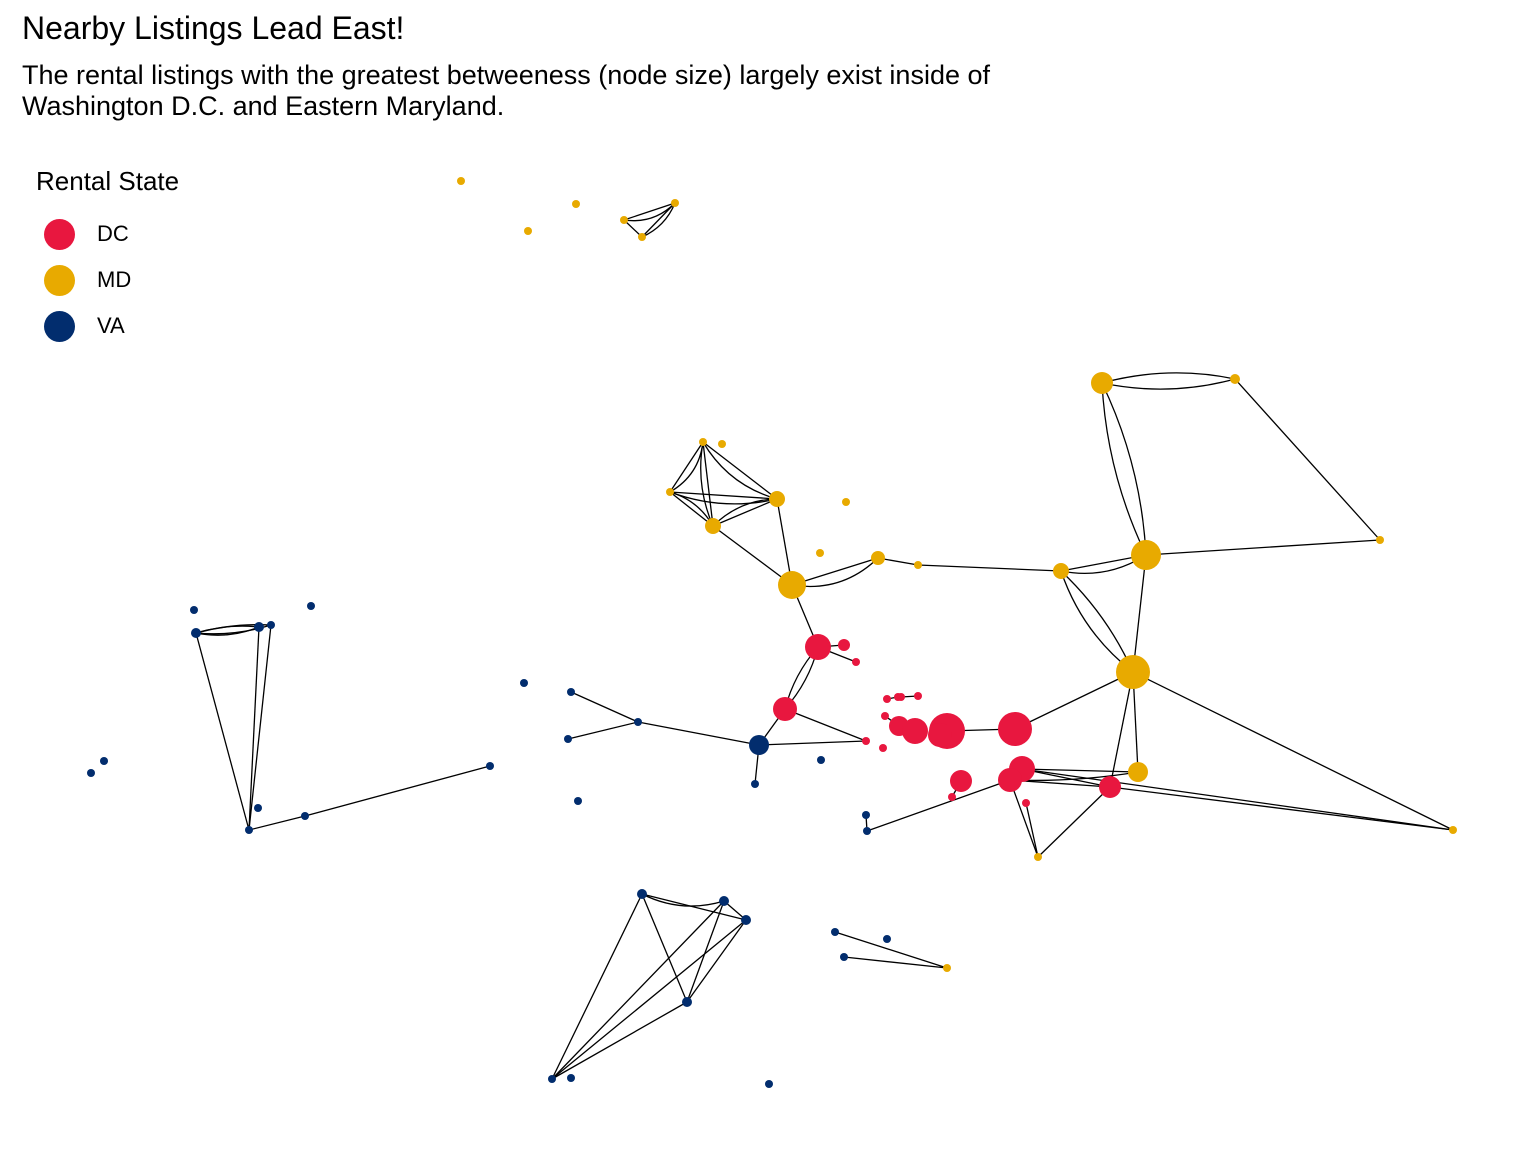 This screenshot has height=1152, width=1536. Describe the element at coordinates (835, 932) in the screenshot. I see `node-va-v29` at that location.